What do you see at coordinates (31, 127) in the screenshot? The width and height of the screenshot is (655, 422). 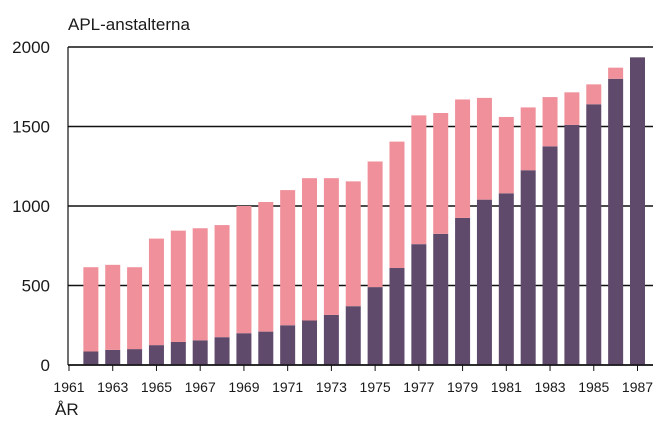 I see `y-tick-label-1500: 1500` at bounding box center [31, 127].